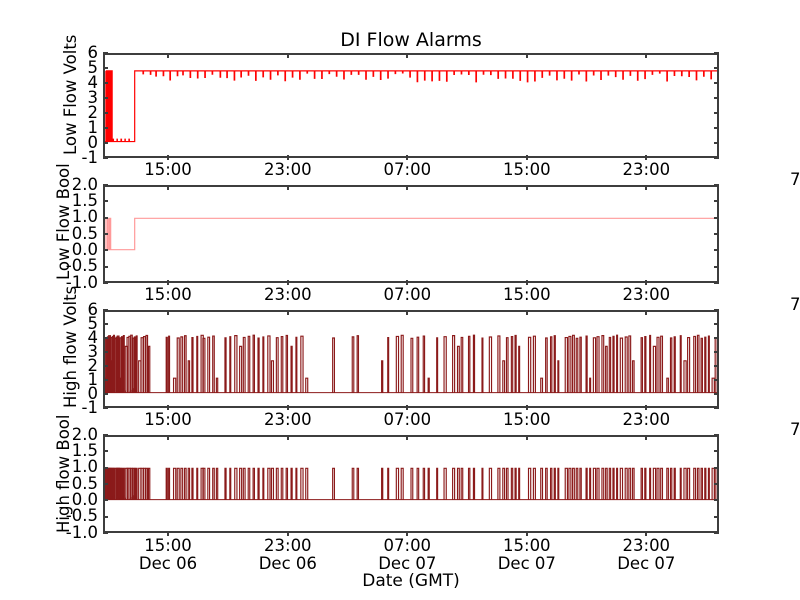 This screenshot has width=800, height=600. What do you see at coordinates (411, 359) in the screenshot?
I see `plot-area-high-flow-volts` at bounding box center [411, 359].